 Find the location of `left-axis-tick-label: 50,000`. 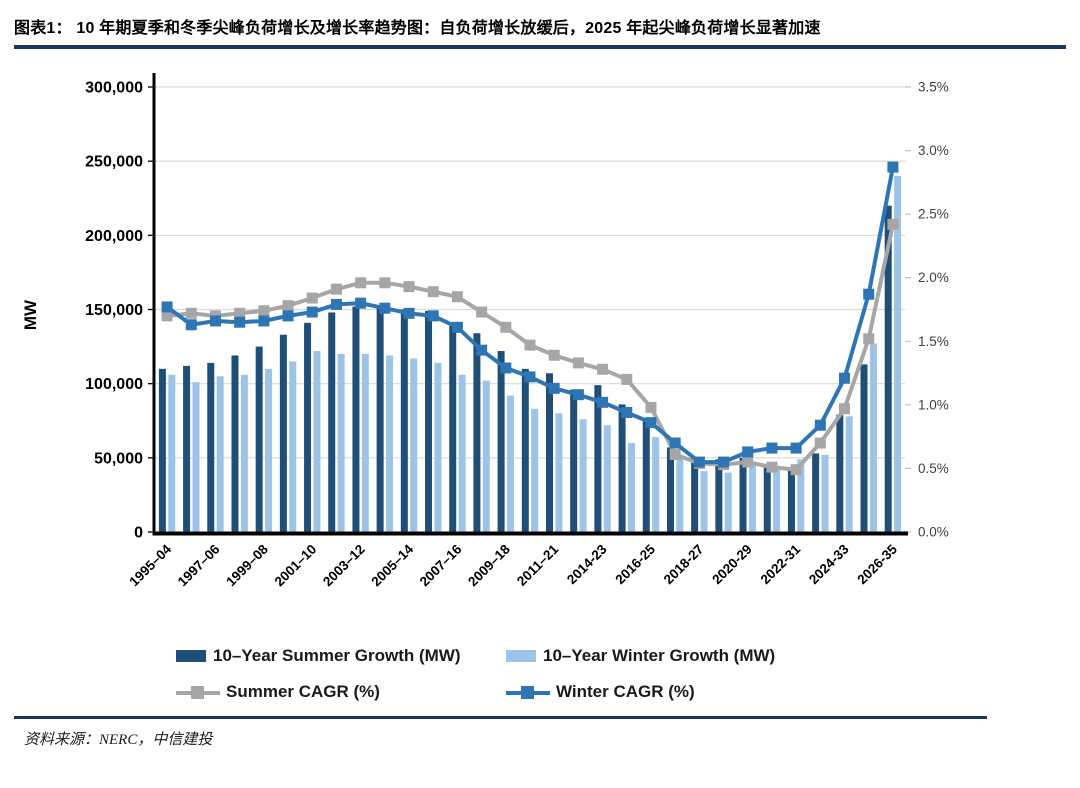

left-axis-tick-label: 50,000 is located at coordinates (118, 458).